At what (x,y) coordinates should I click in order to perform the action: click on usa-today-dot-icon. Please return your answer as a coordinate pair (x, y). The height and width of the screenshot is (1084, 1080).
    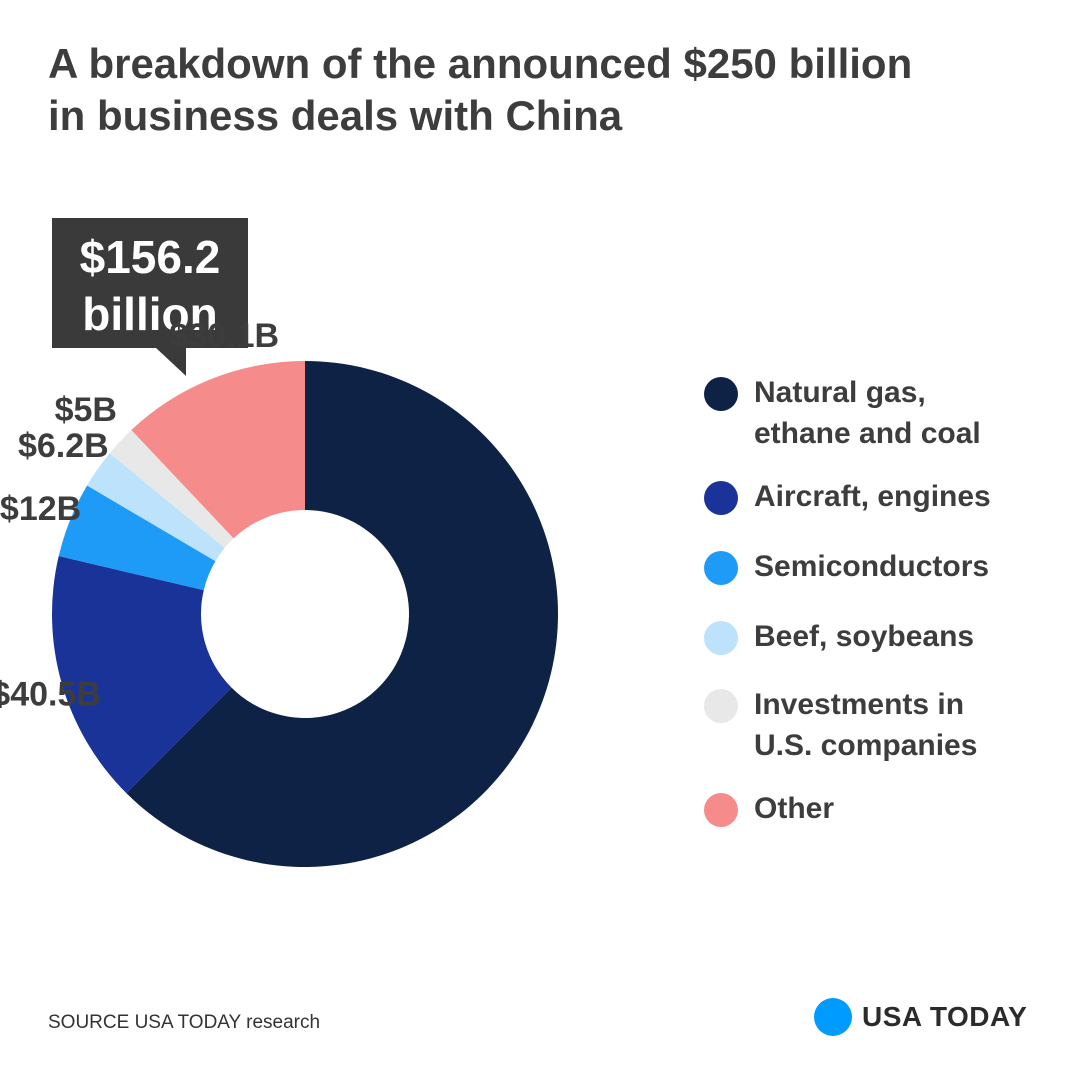
    Looking at the image, I should click on (833, 1017).